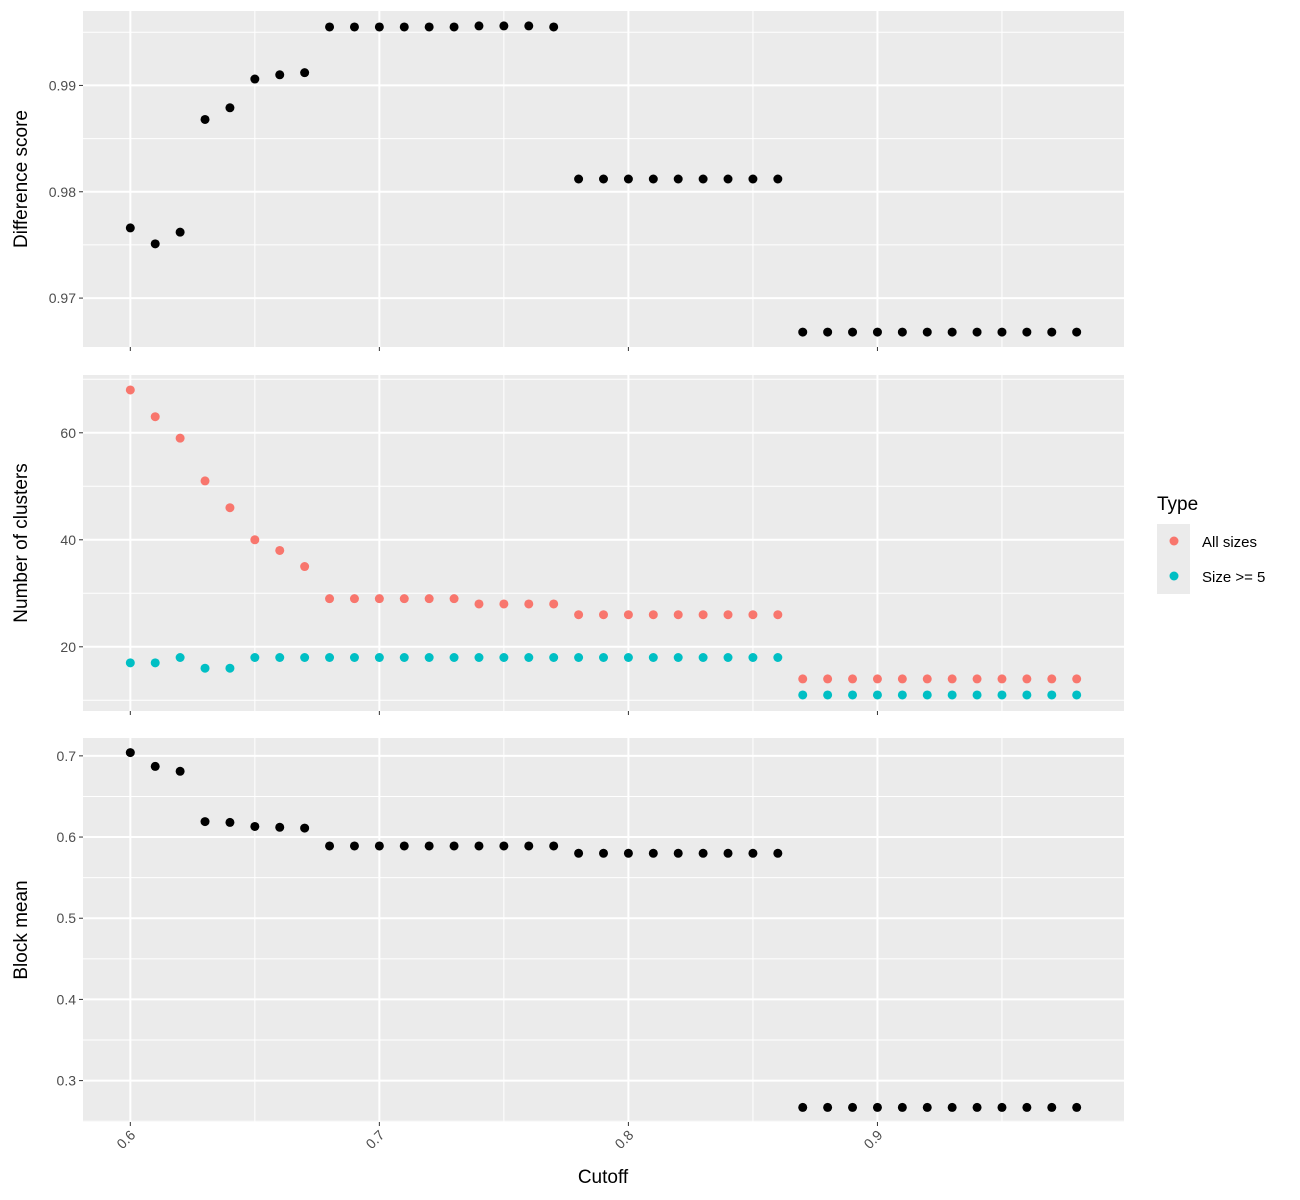 The width and height of the screenshot is (1300, 1200). I want to click on legend-label-size-5: Size >= 5, so click(1233, 577).